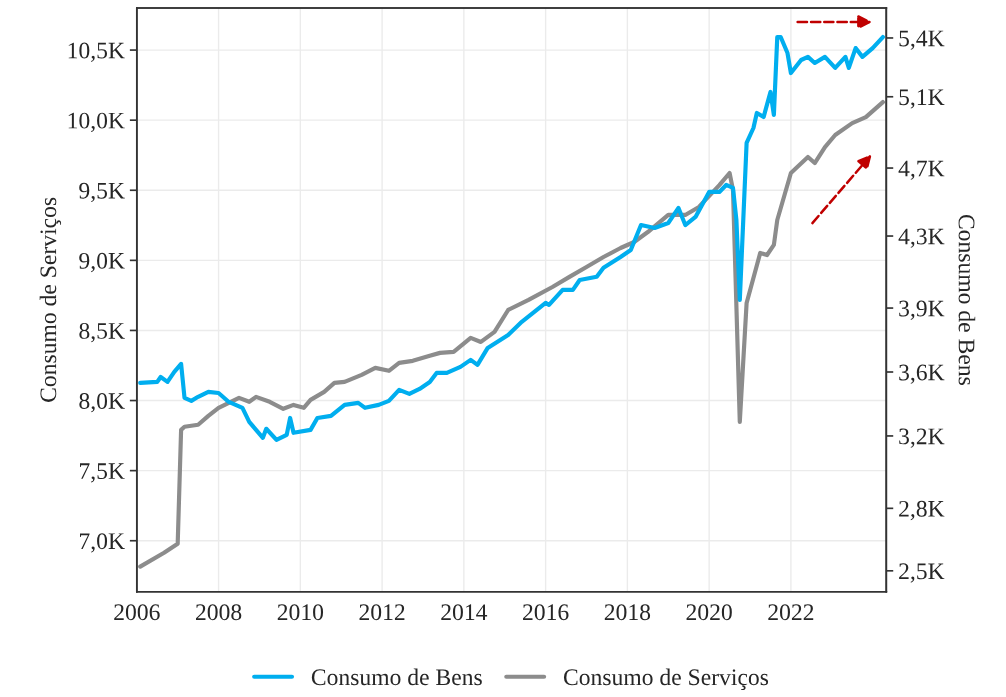 Image resolution: width=1006 pixels, height=697 pixels. What do you see at coordinates (627, 612) in the screenshot?
I see `x-tick-label: 2018` at bounding box center [627, 612].